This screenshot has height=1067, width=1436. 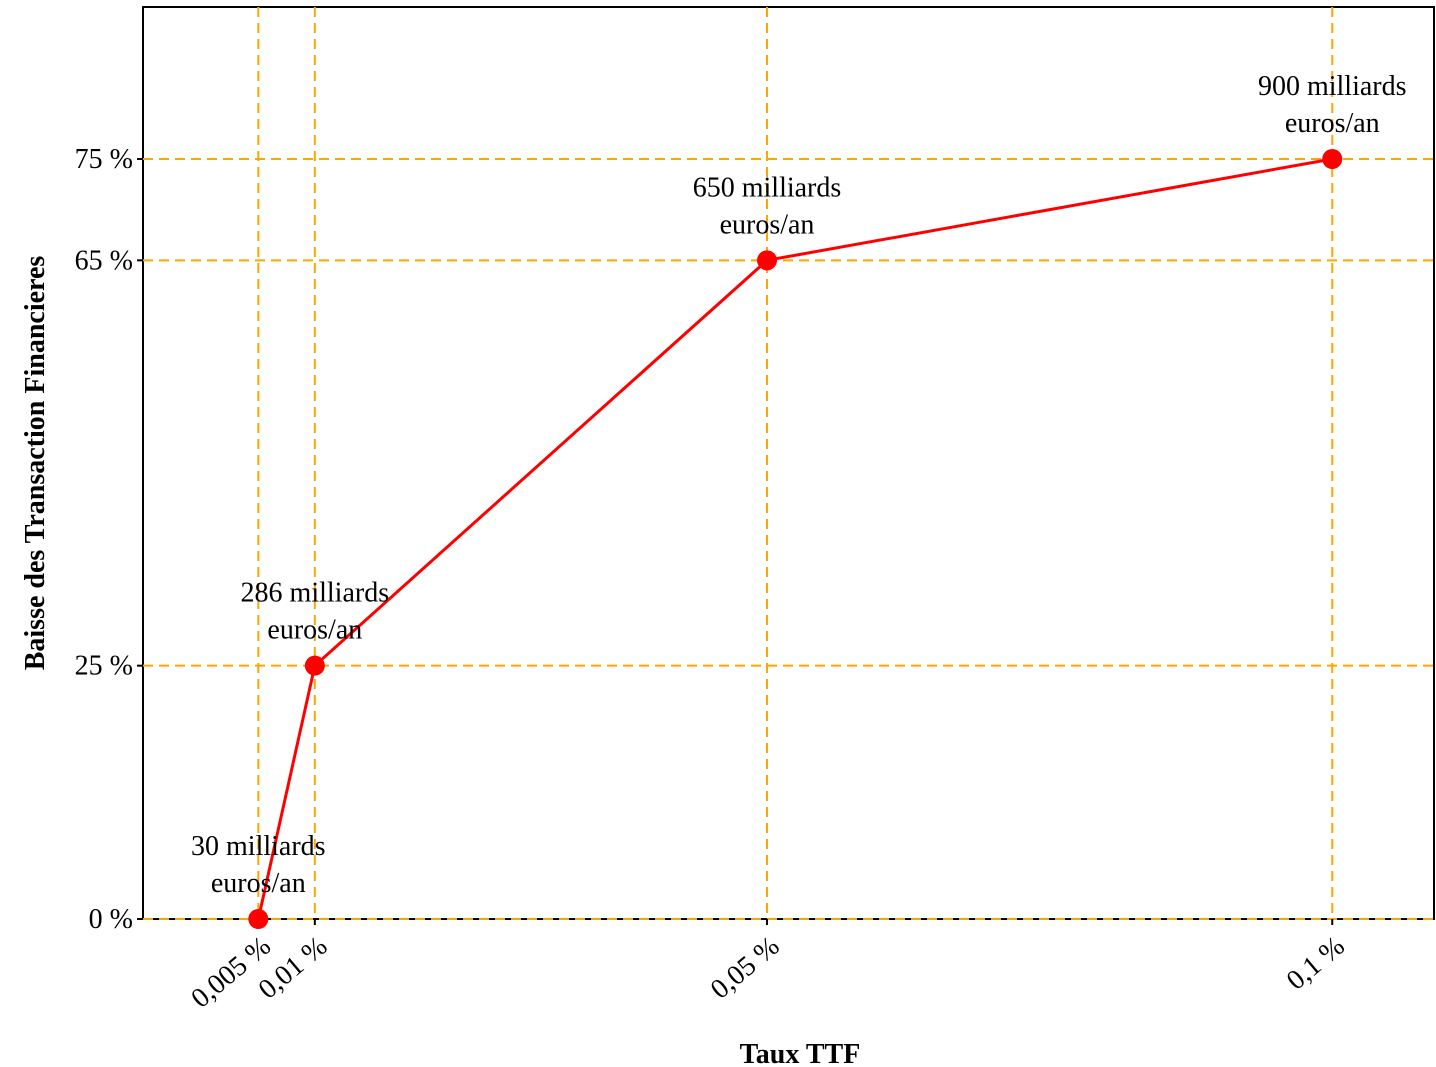 I want to click on point-label: 286 milliards, so click(x=315, y=593).